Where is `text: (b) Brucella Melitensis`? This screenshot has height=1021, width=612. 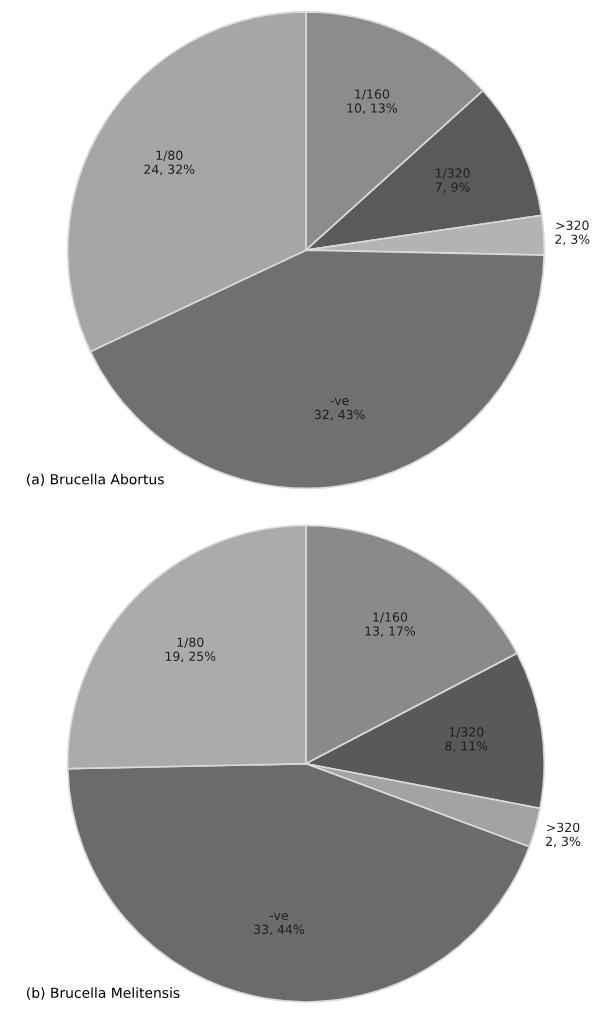
text: (b) Brucella Melitensis is located at coordinates (103, 993).